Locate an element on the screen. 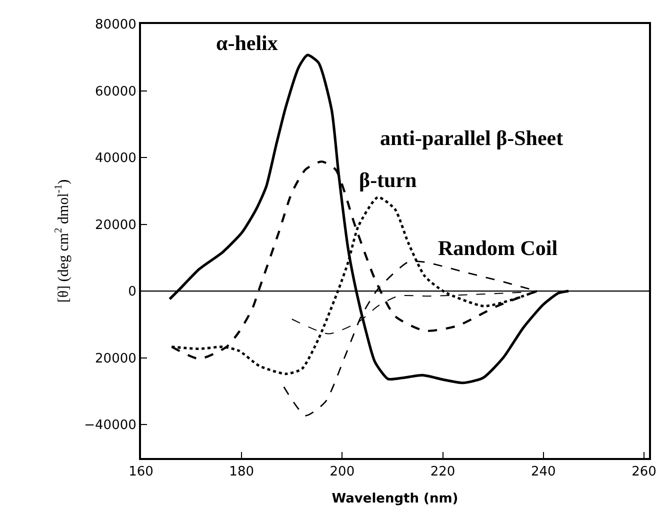  y-tick-label: 40000 is located at coordinates (115, 158).